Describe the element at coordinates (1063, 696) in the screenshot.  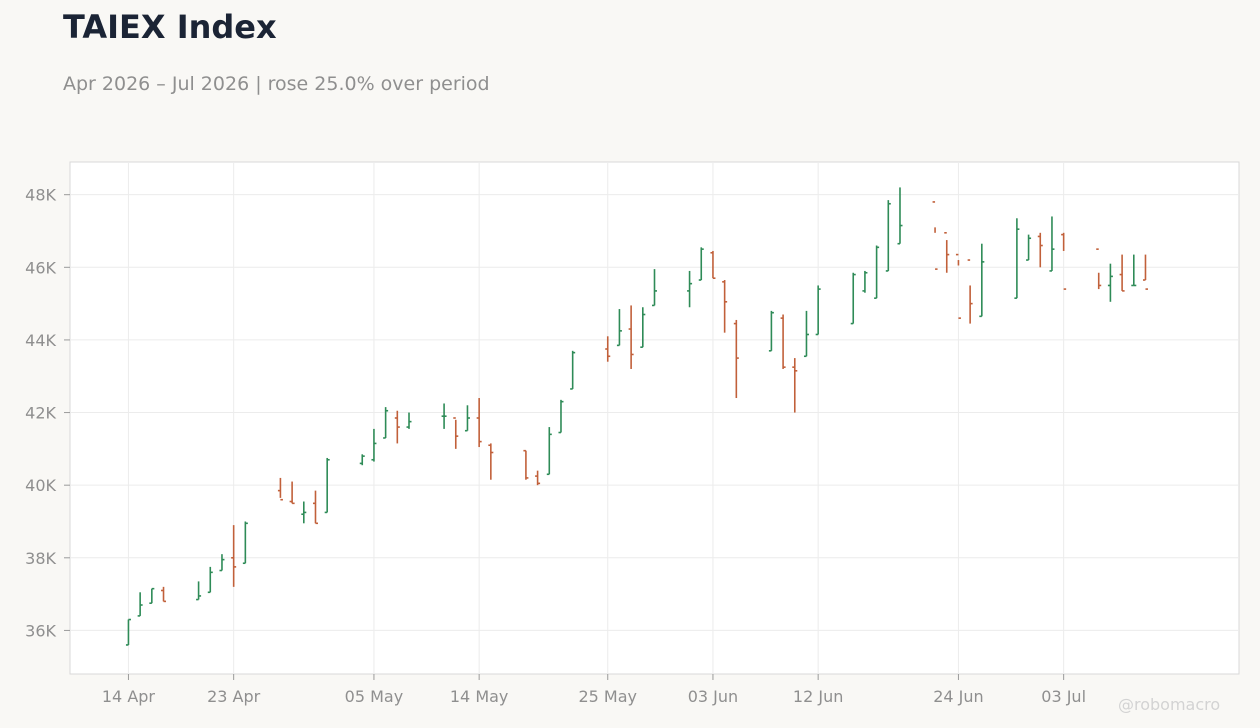
I see `x-tick-label: 03 Jul` at that location.